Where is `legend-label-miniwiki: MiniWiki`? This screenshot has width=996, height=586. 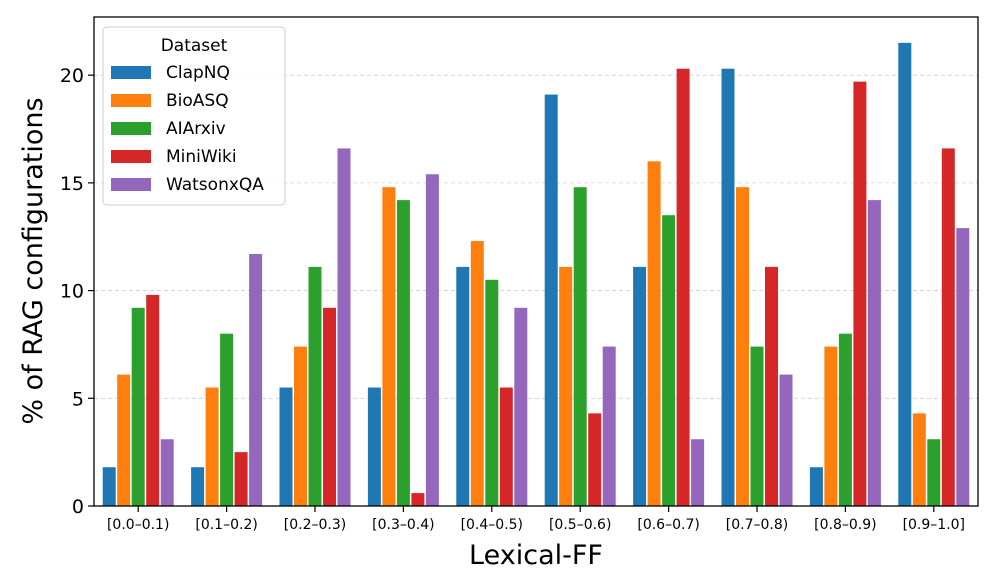 legend-label-miniwiki: MiniWiki is located at coordinates (201, 157).